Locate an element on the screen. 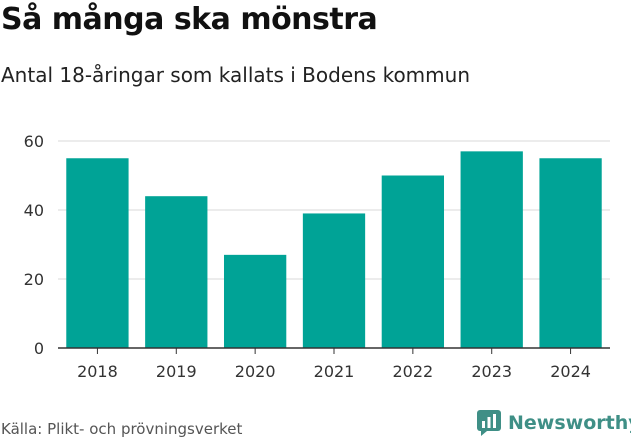 The width and height of the screenshot is (631, 439). y-tick-label-0: 0 is located at coordinates (39, 348).